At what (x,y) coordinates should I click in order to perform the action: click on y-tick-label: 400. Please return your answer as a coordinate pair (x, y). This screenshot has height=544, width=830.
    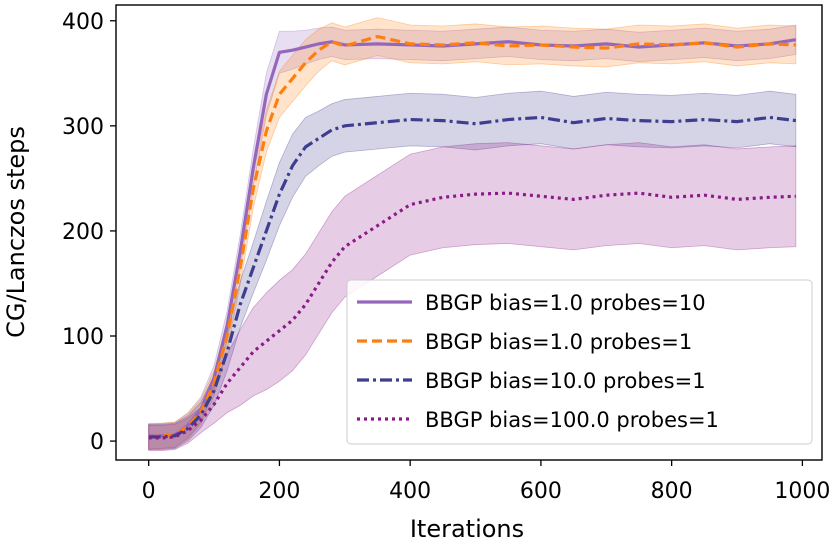
    Looking at the image, I should click on (83, 22).